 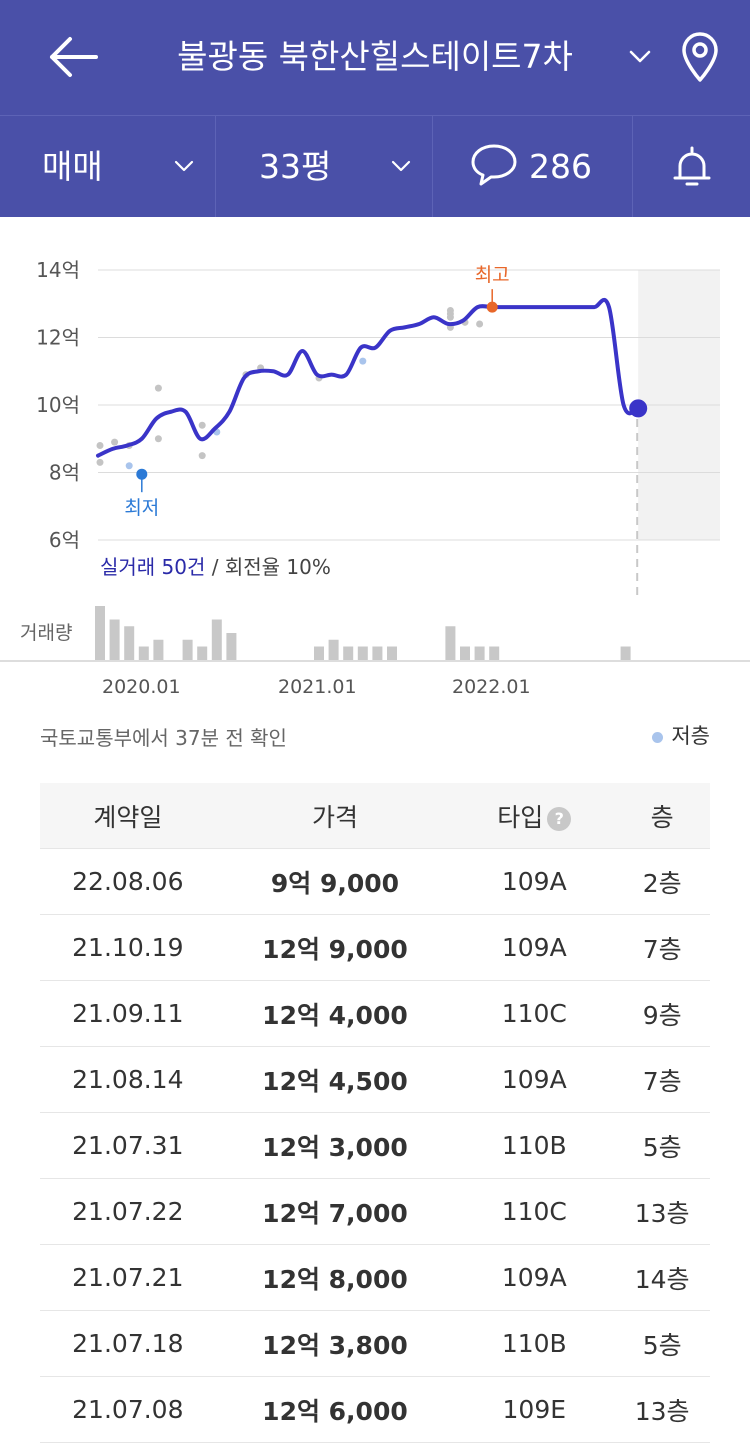 What do you see at coordinates (335, 1343) in the screenshot?
I see `row-price: 12억 3,800` at bounding box center [335, 1343].